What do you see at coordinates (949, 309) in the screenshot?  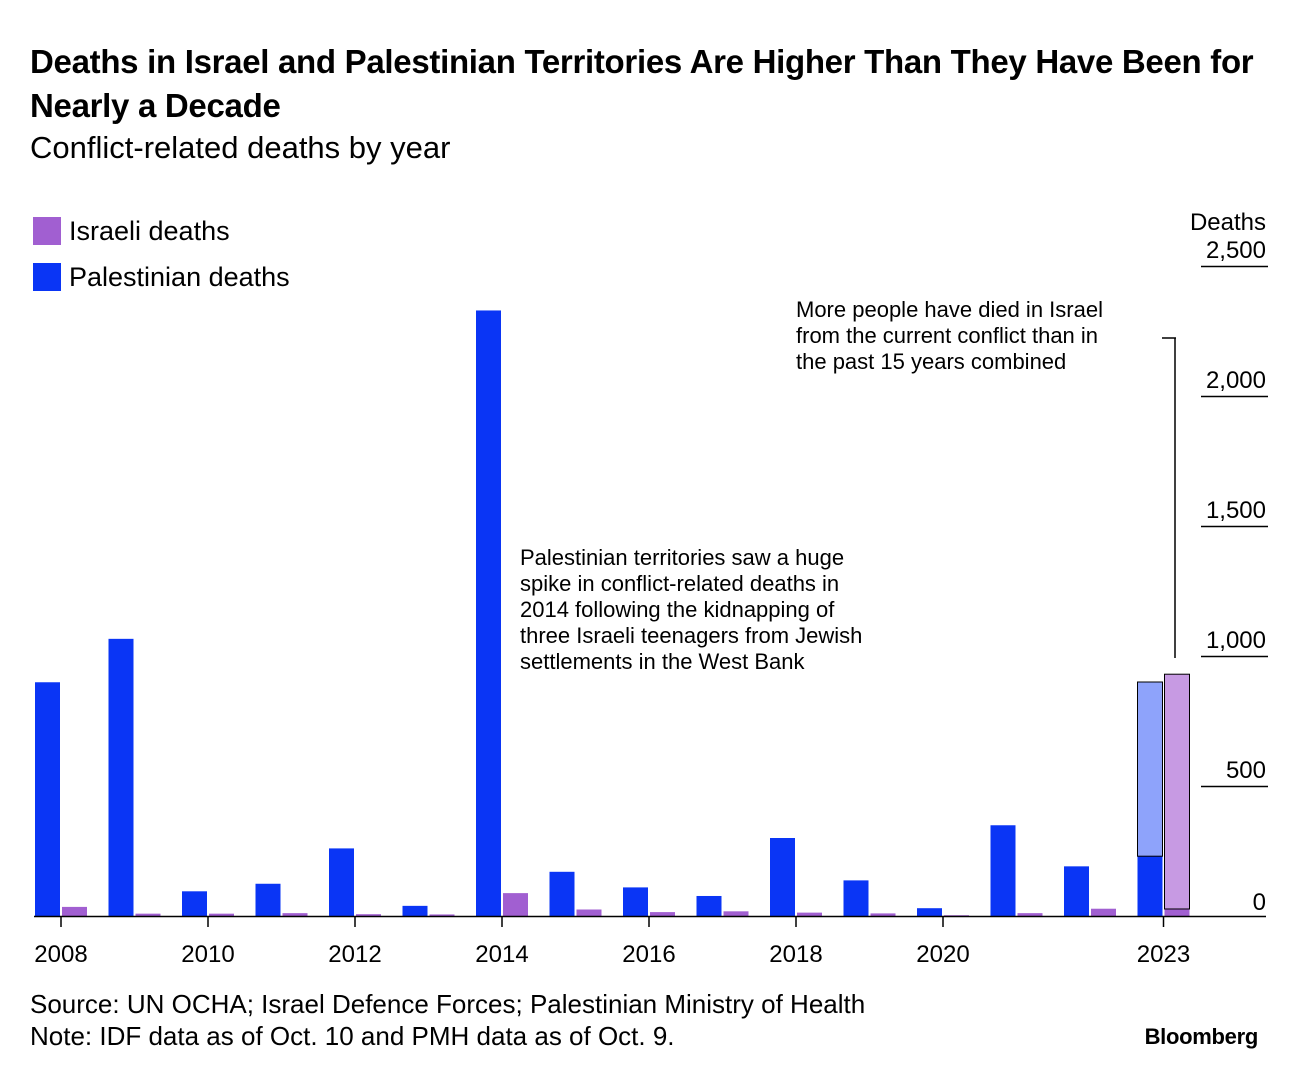 I see `annotation-2023-line-0: More people have died in Israel` at bounding box center [949, 309].